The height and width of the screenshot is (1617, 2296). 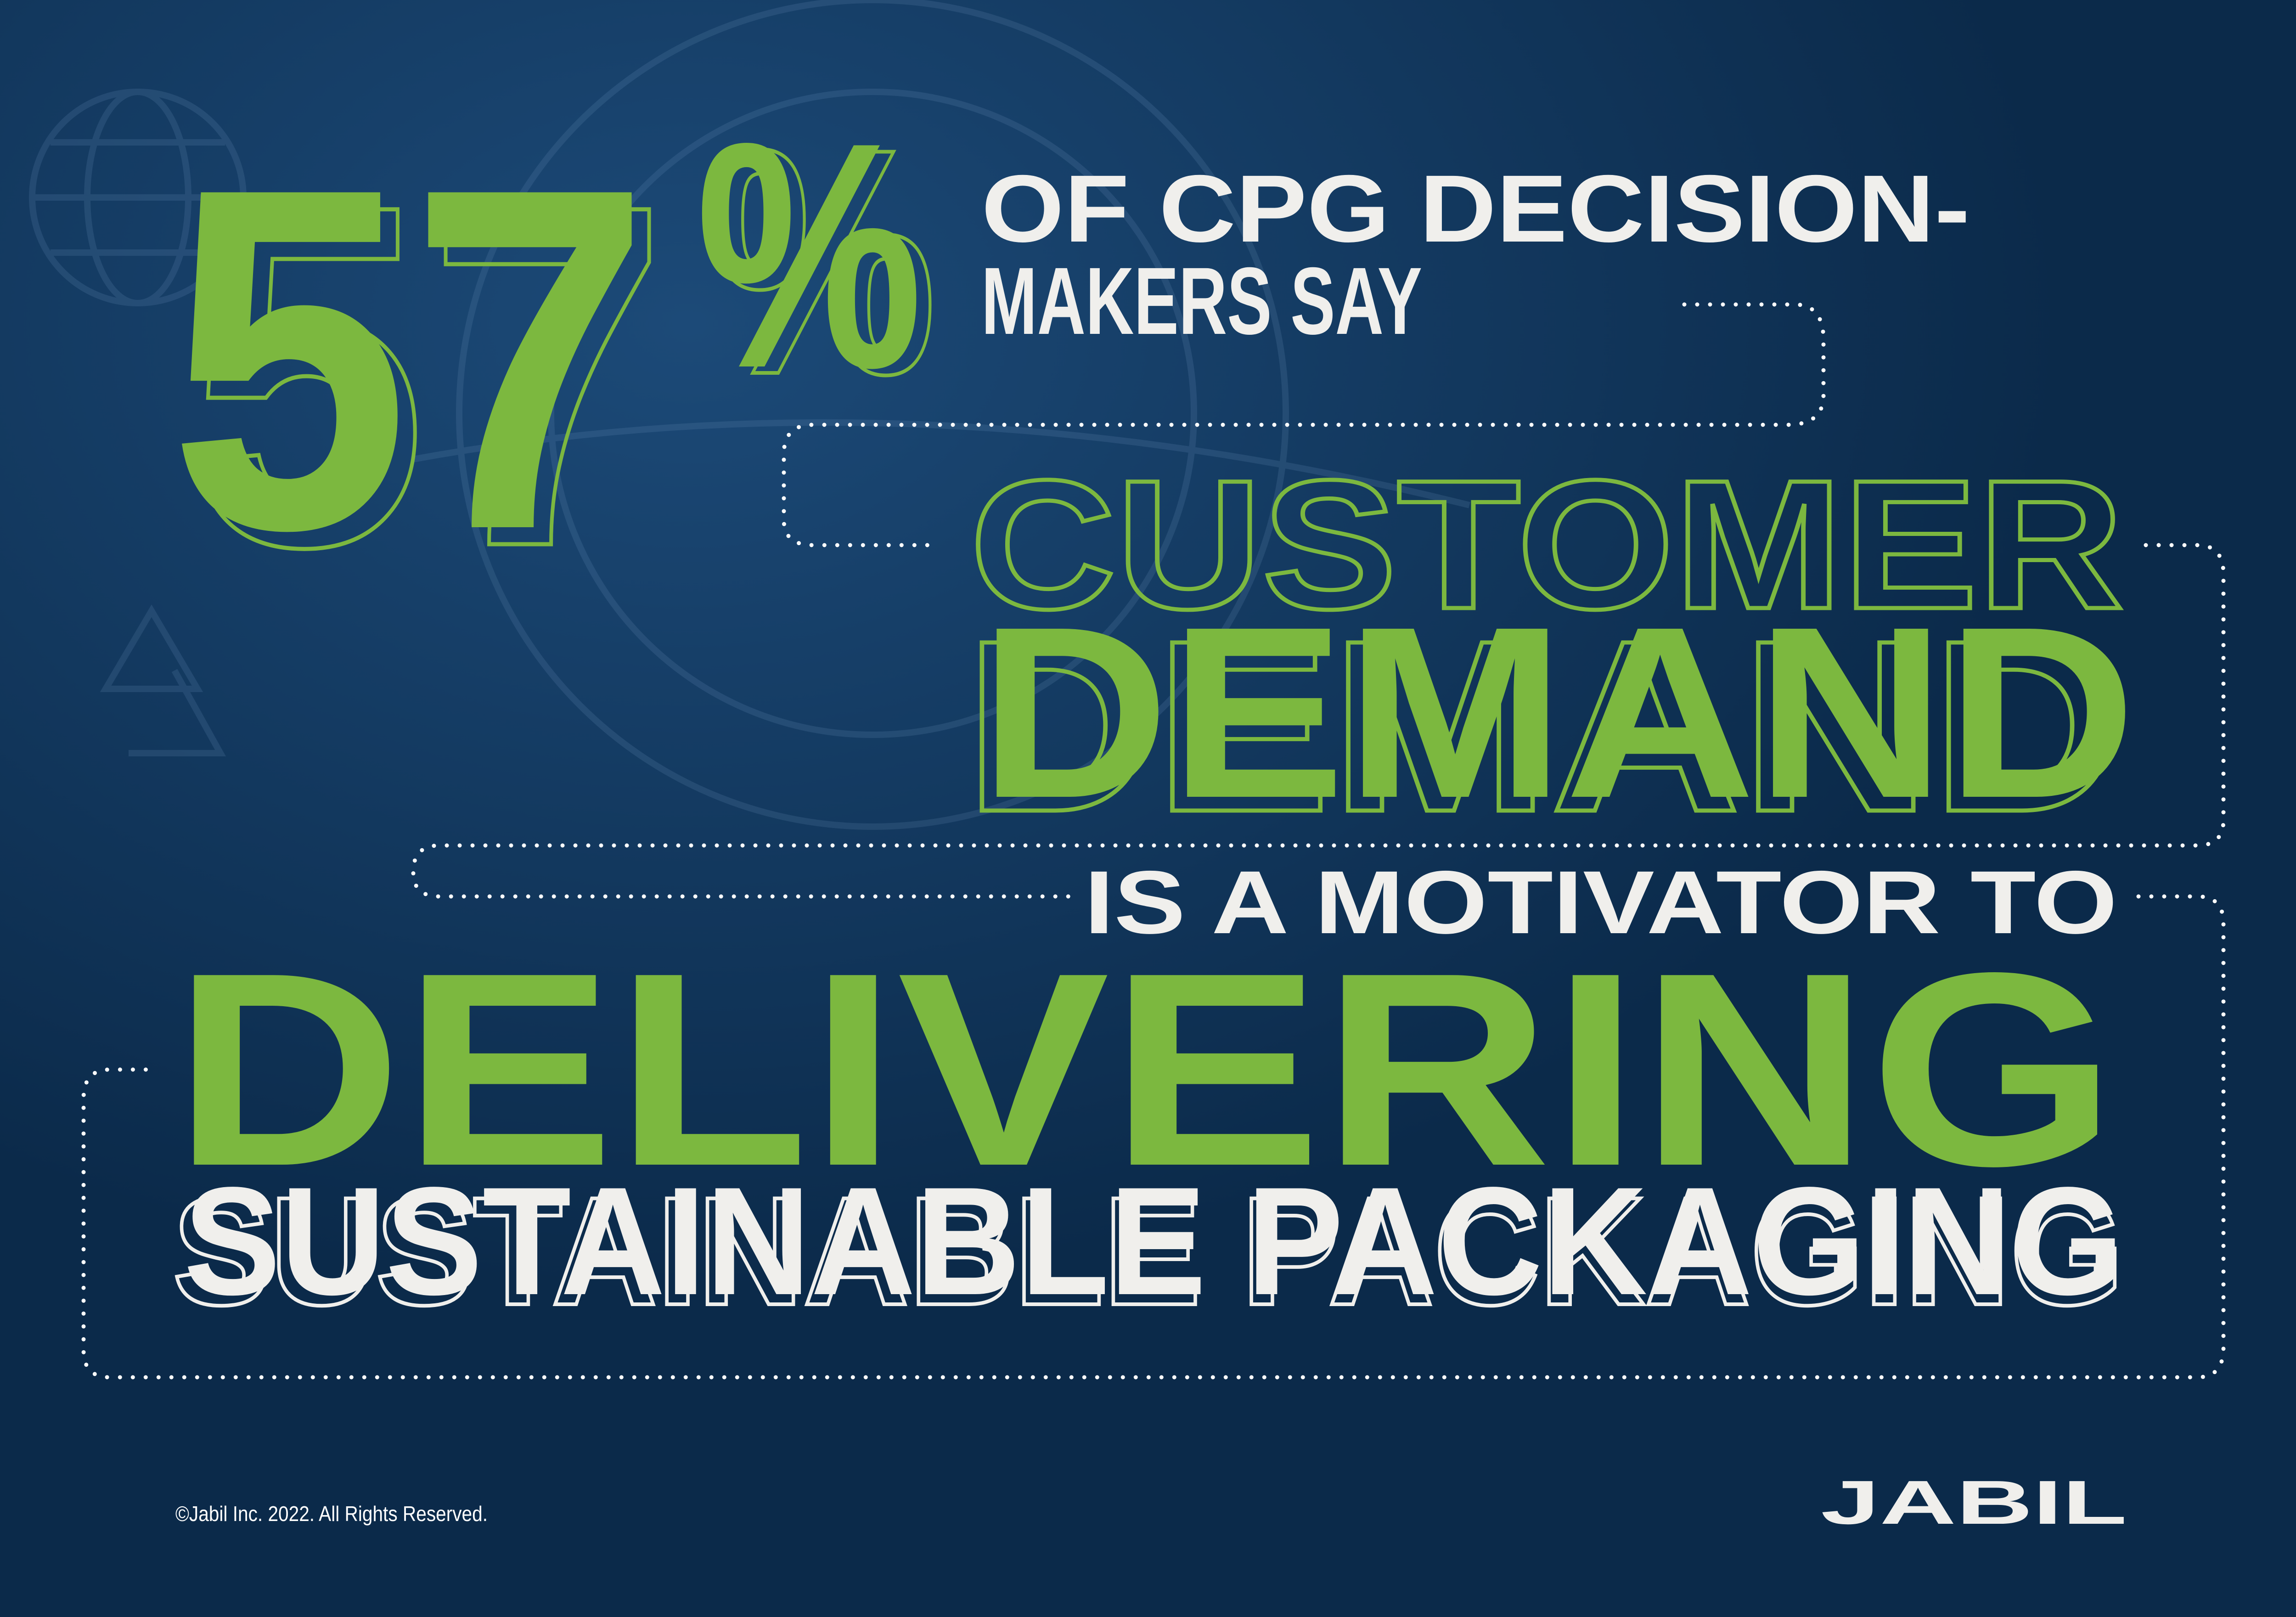 What do you see at coordinates (1601, 902) in the screenshot?
I see `motivator-text: IS A MOTIVATOR TO` at bounding box center [1601, 902].